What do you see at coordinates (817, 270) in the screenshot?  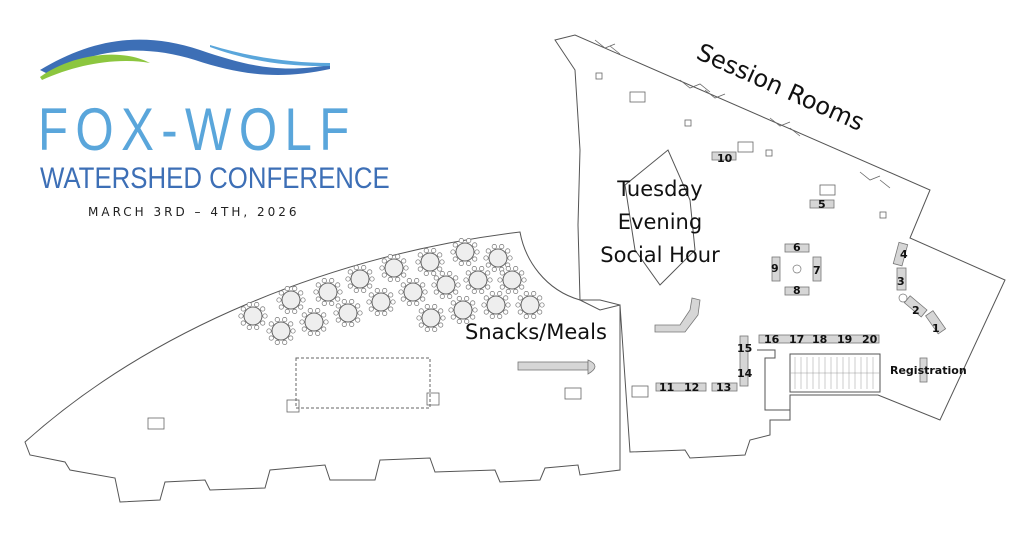 I see `booth-7: 7` at bounding box center [817, 270].